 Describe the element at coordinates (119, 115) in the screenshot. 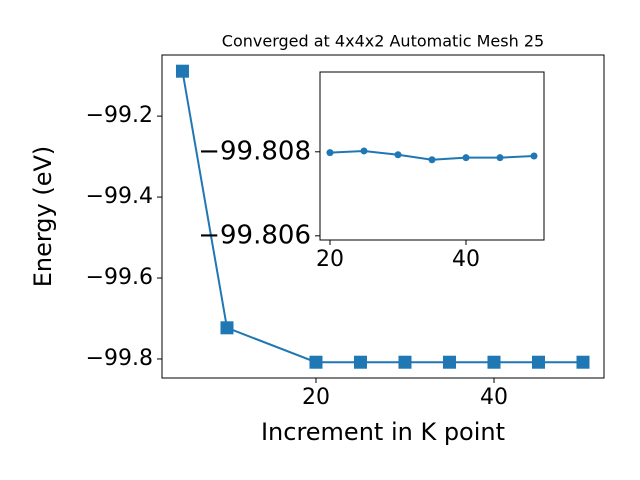

I see `y-tick-label: −99.2` at that location.